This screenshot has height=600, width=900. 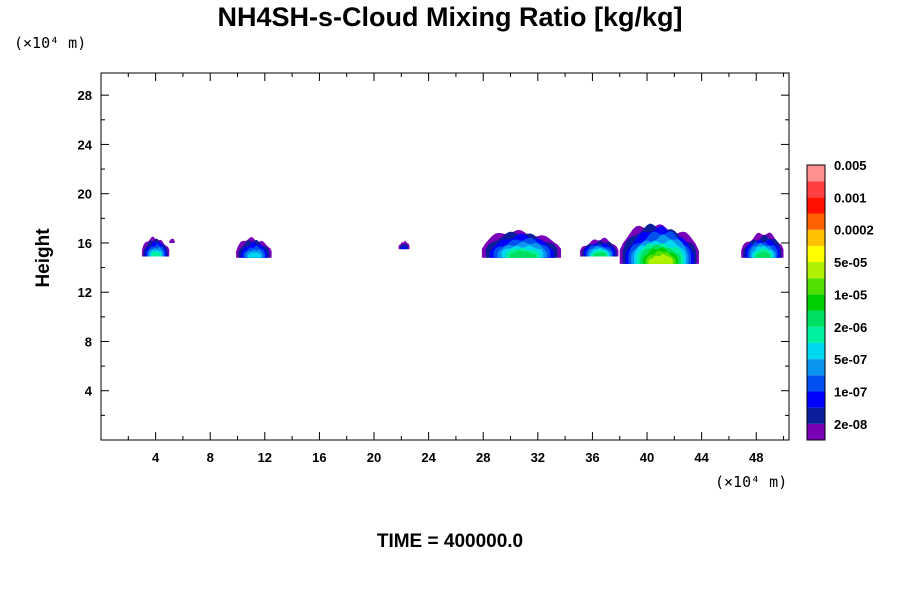 What do you see at coordinates (85, 292) in the screenshot?
I see `y-tick-label: 12` at bounding box center [85, 292].